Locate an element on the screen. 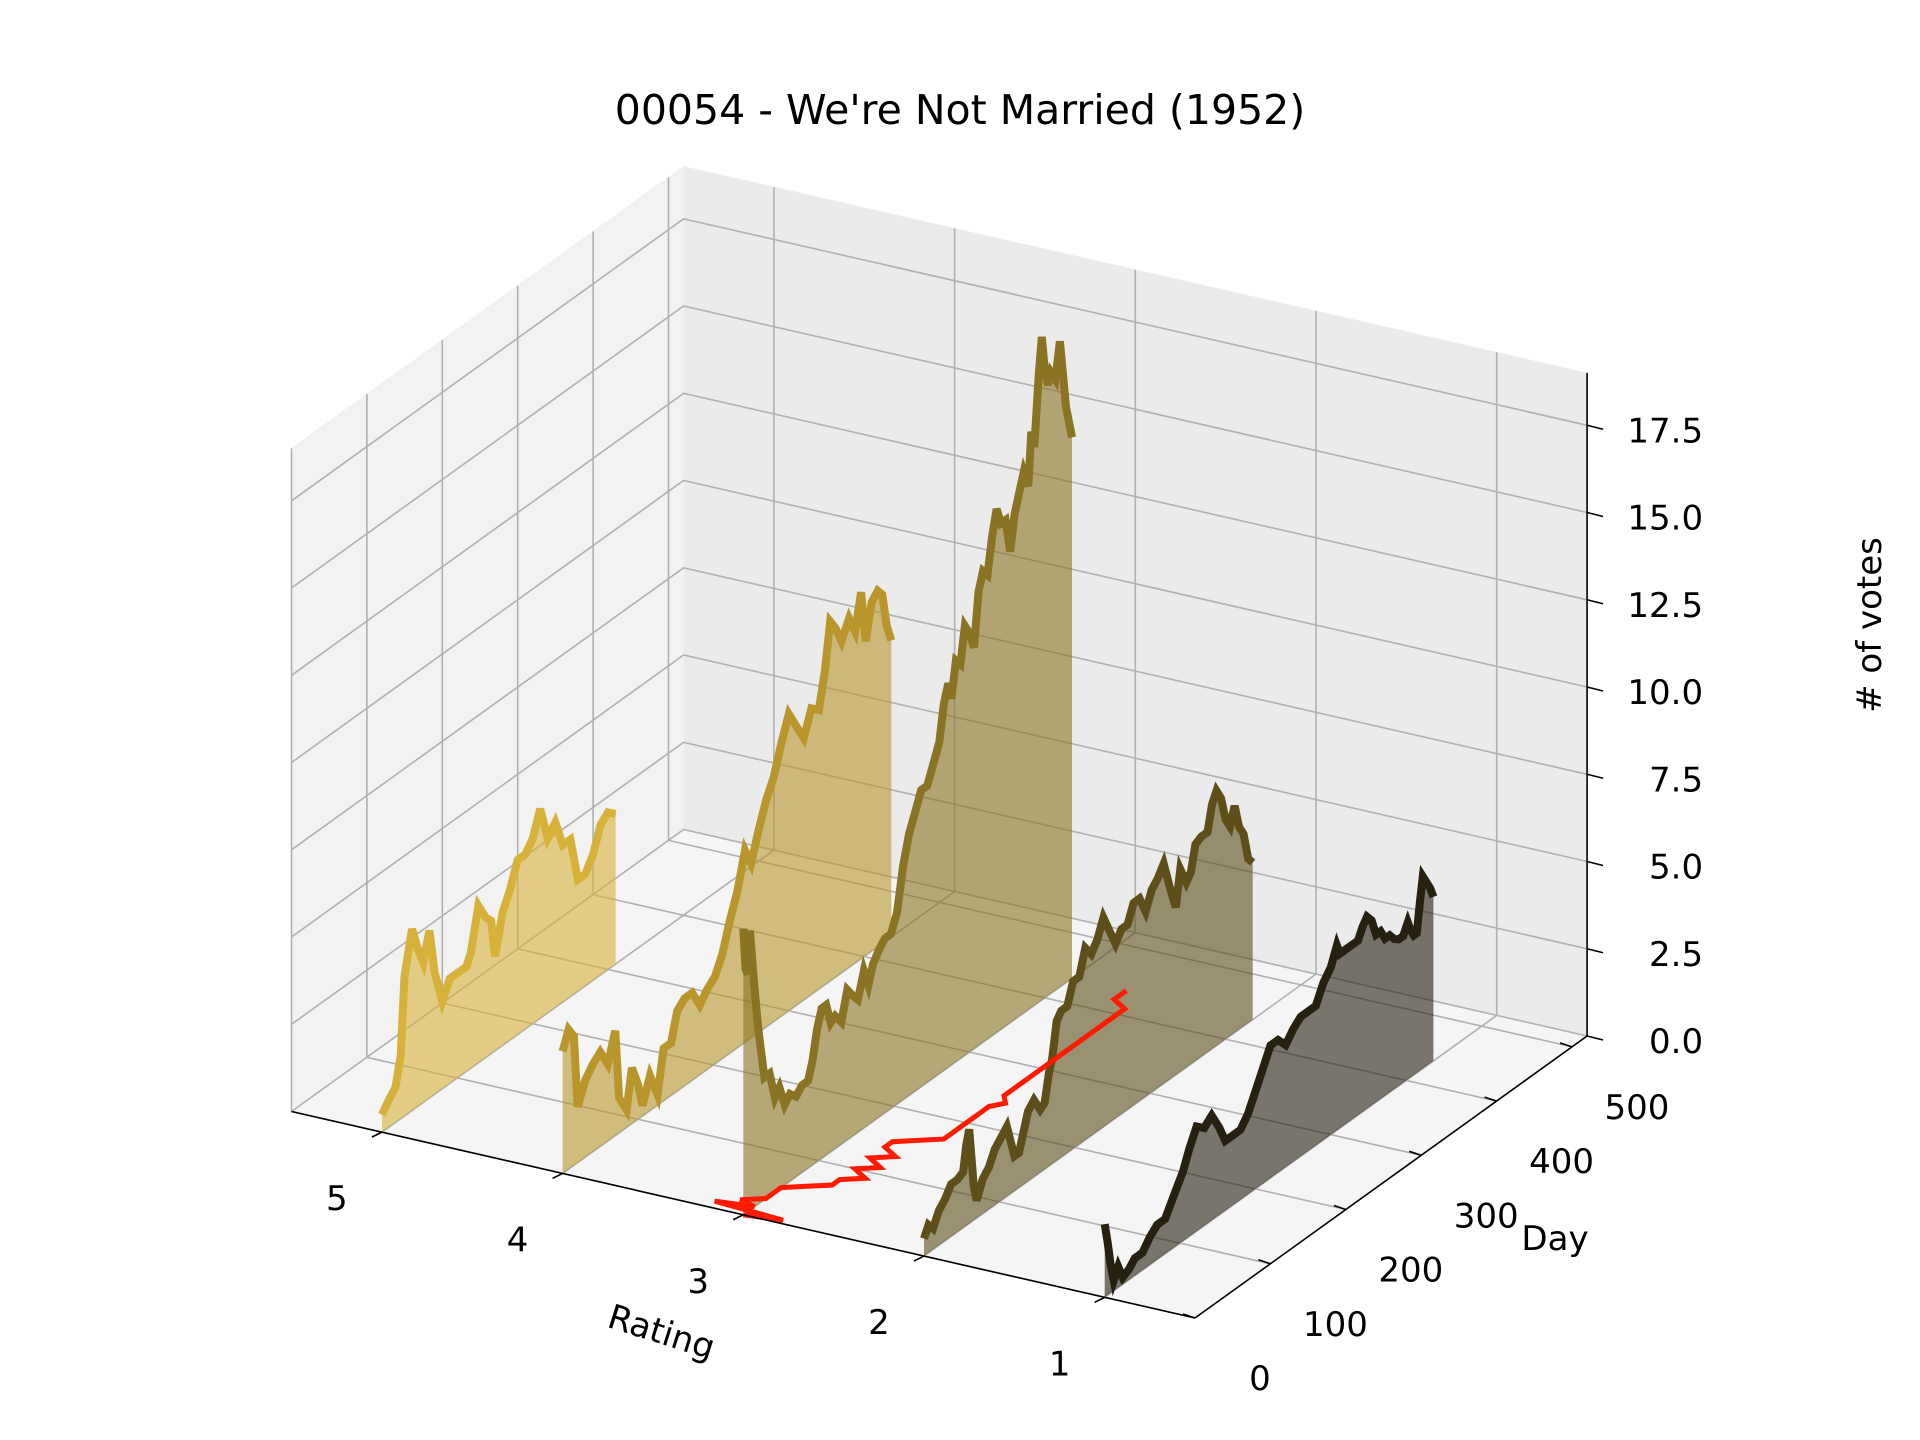 This screenshot has height=1440, width=1920. y-axis-line is located at coordinates (1391, 1177).